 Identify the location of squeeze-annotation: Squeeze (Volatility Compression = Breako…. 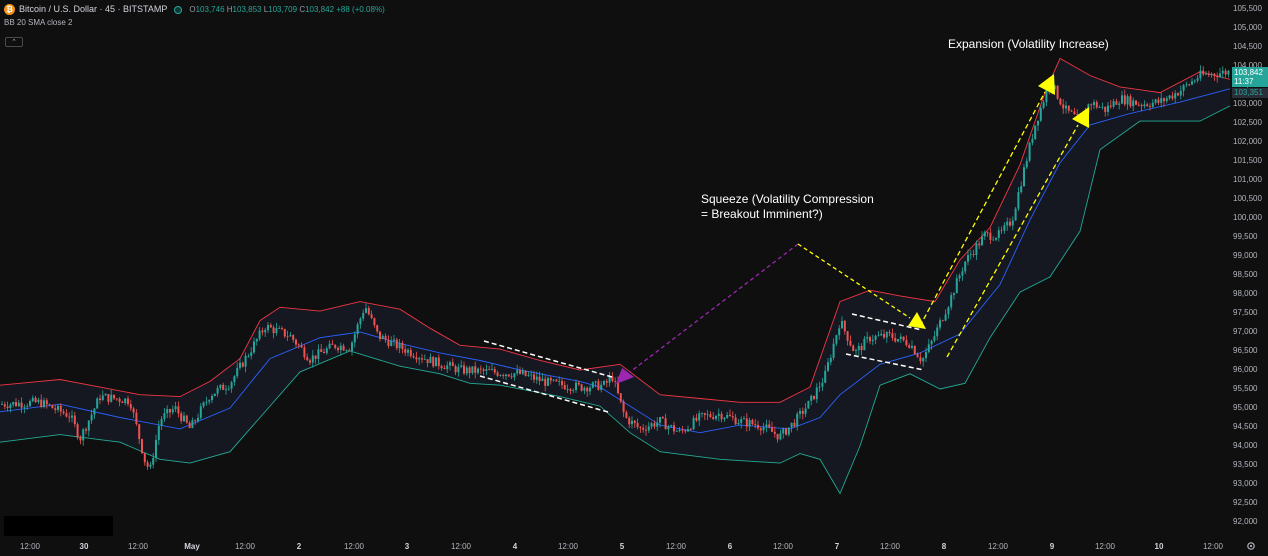
(787, 207).